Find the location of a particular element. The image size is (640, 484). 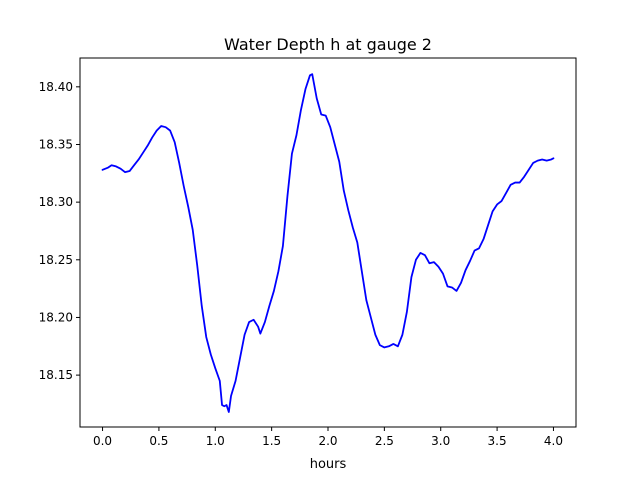

y-tick-label: 18.25 is located at coordinates (56, 260).